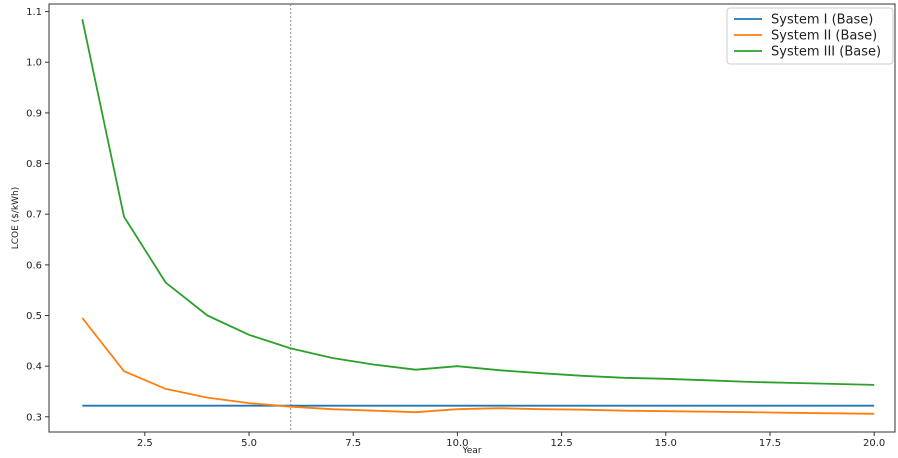 This screenshot has width=898, height=458. What do you see at coordinates (666, 443) in the screenshot?
I see `x-tick-label: 15.0` at bounding box center [666, 443].